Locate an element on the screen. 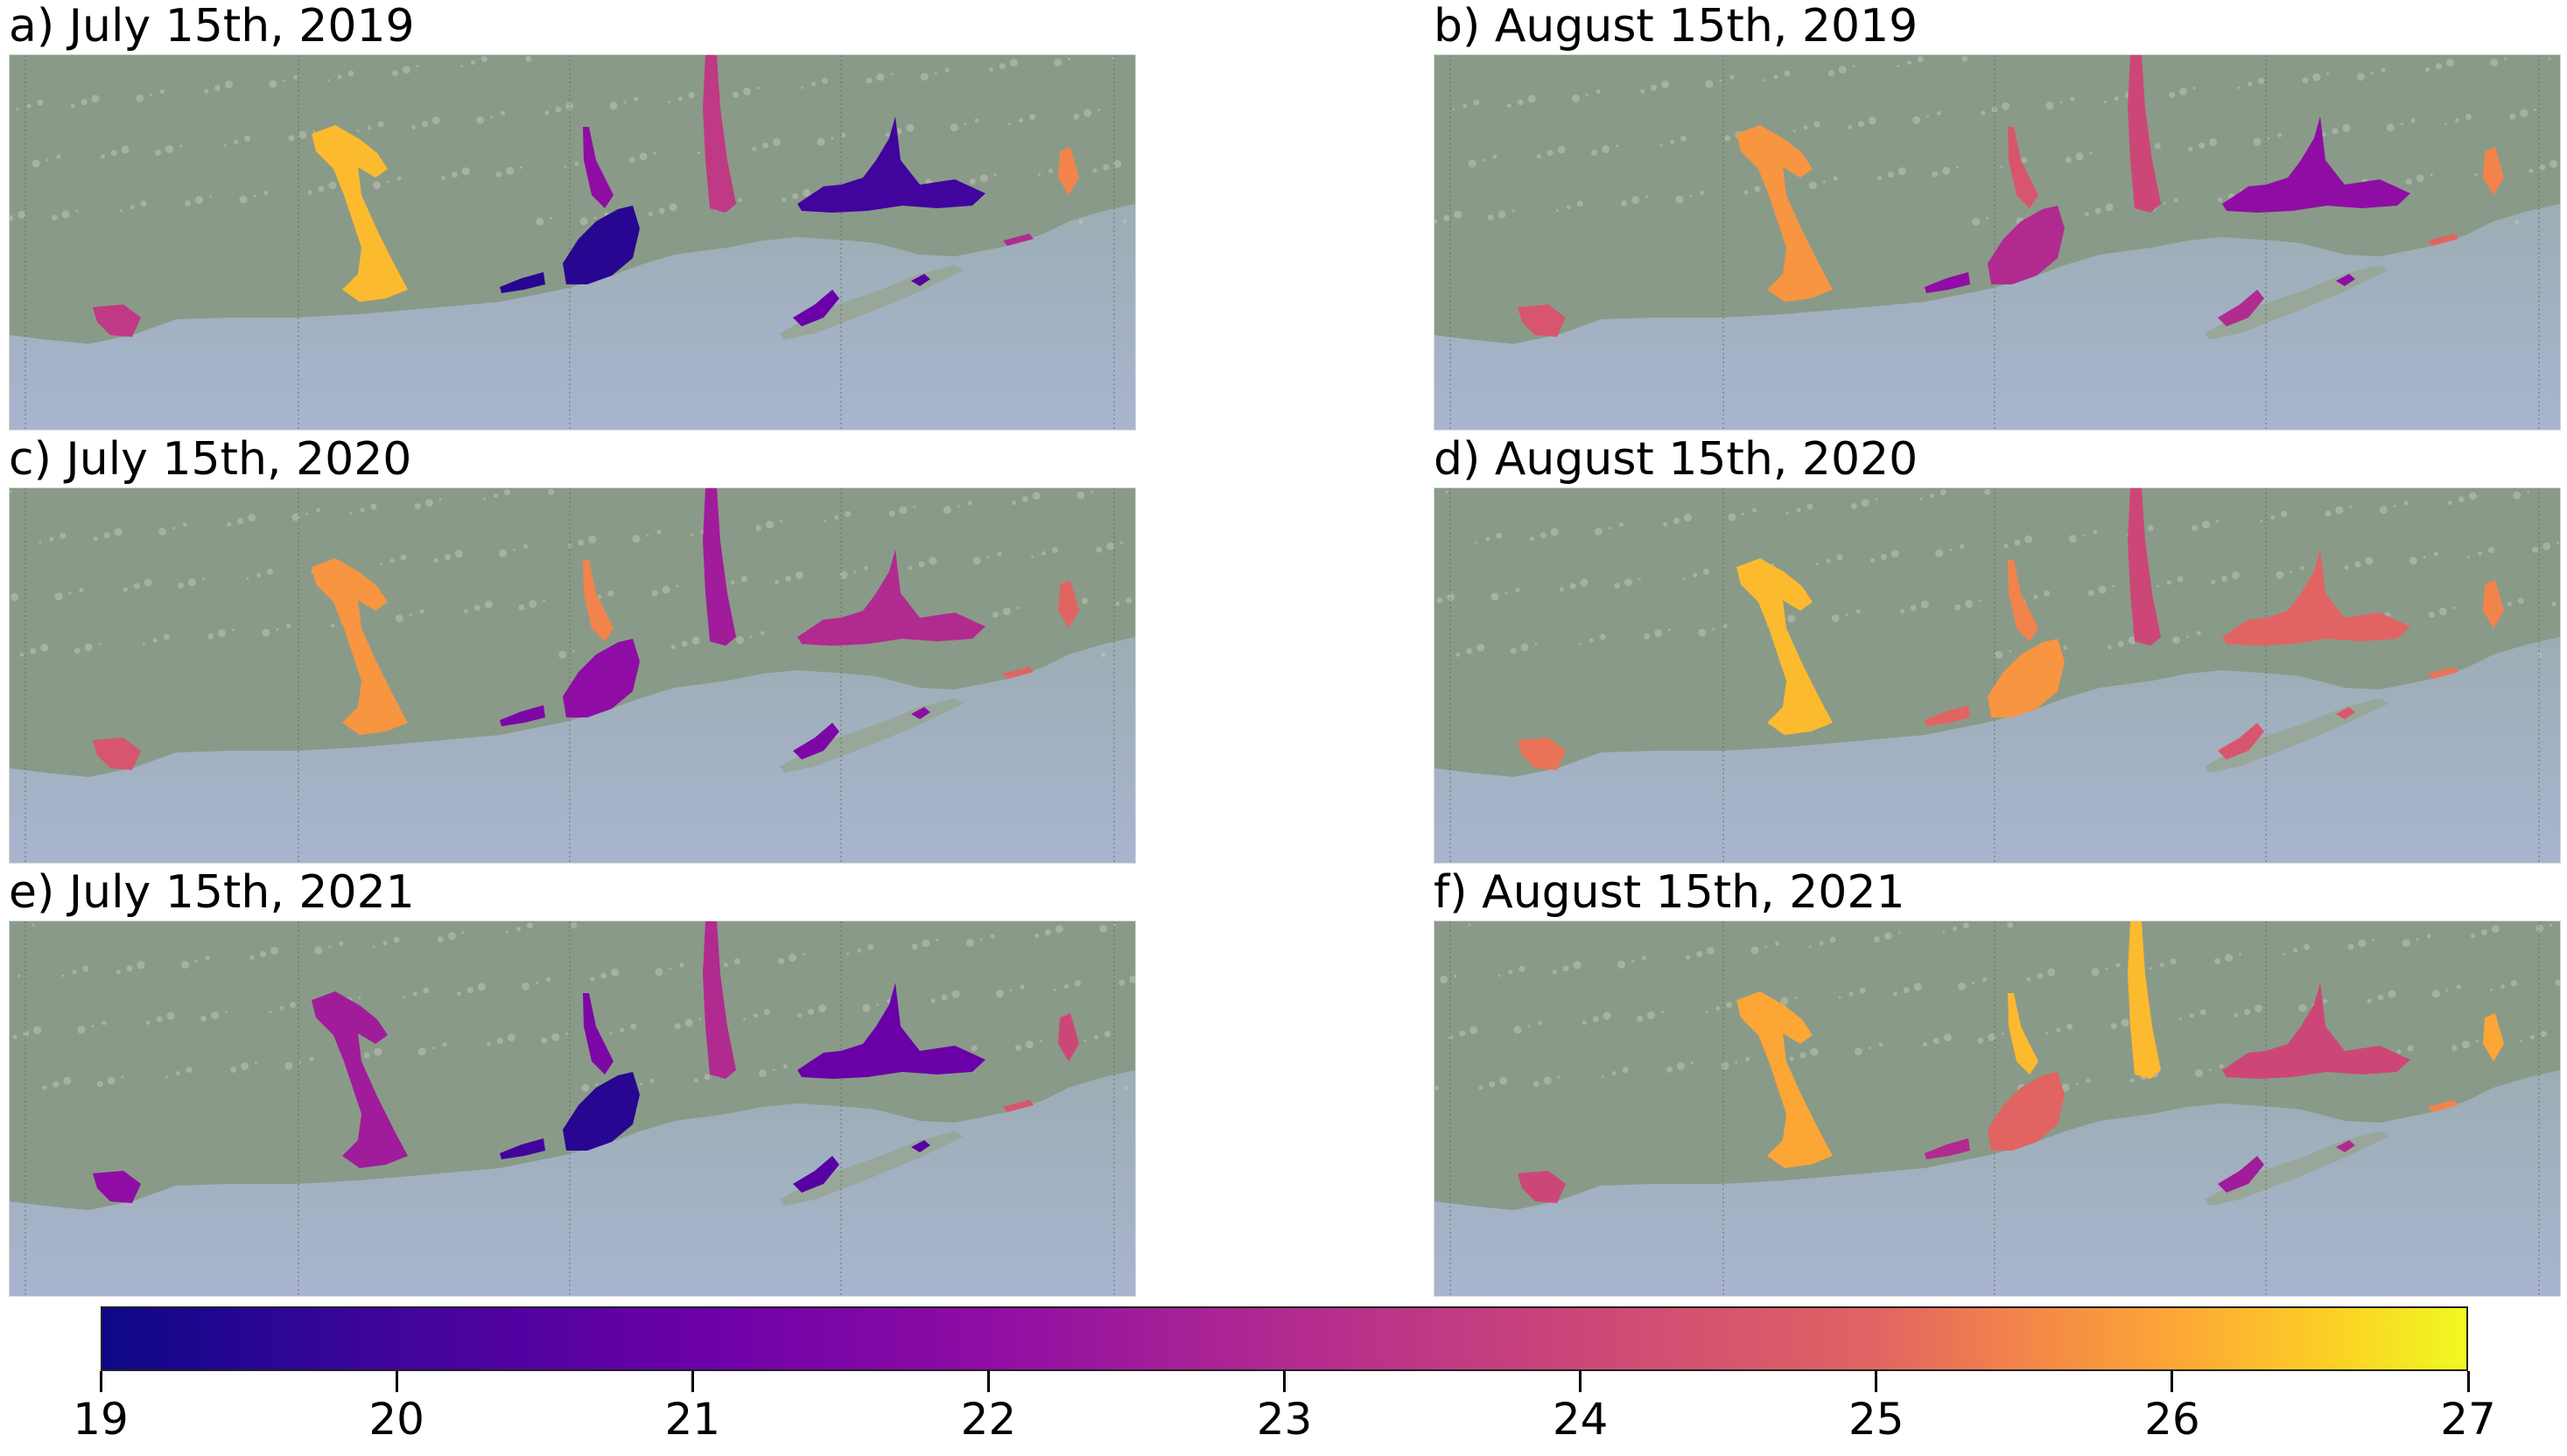 The width and height of the screenshot is (2567, 1456). estuary-east-river is located at coordinates (2493, 1037).